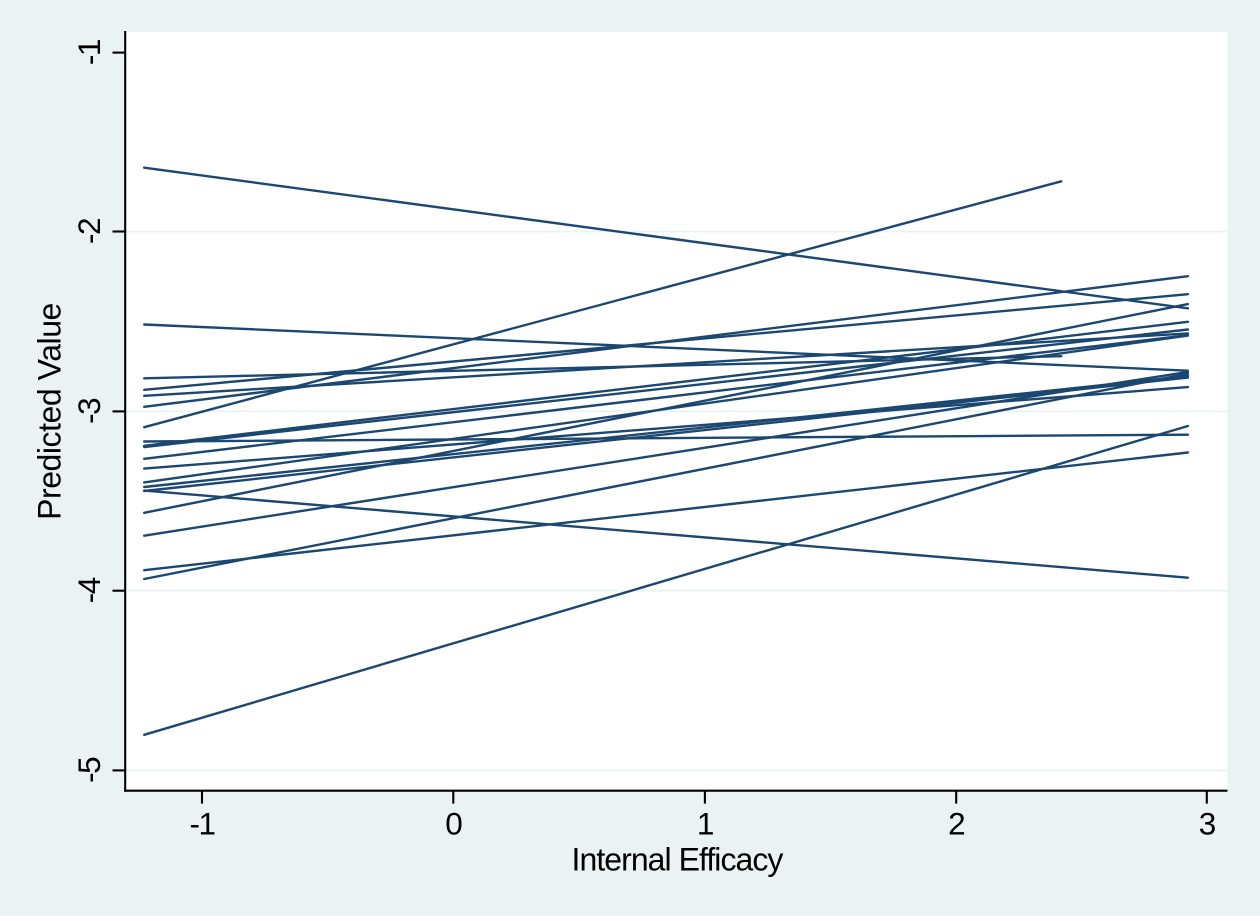  I want to click on svg-text: -5, so click(89, 770).